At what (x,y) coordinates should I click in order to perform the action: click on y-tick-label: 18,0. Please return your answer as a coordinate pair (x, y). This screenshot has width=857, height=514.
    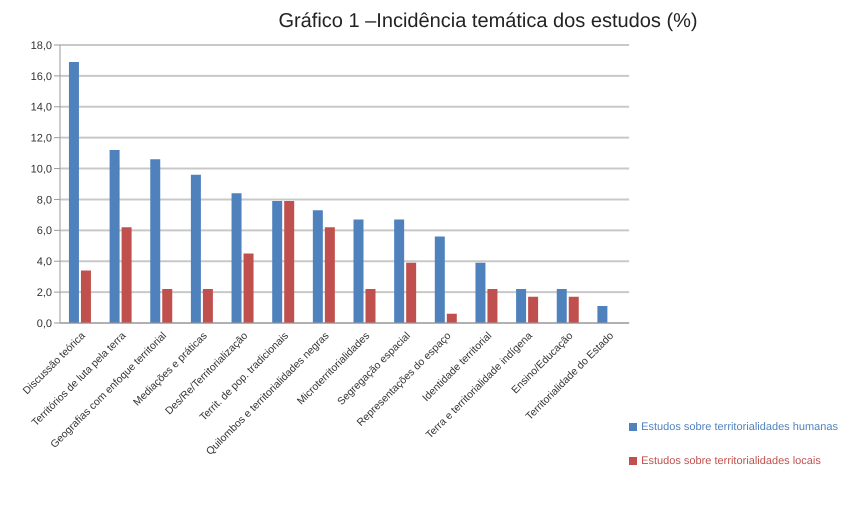
    Looking at the image, I should click on (41, 46).